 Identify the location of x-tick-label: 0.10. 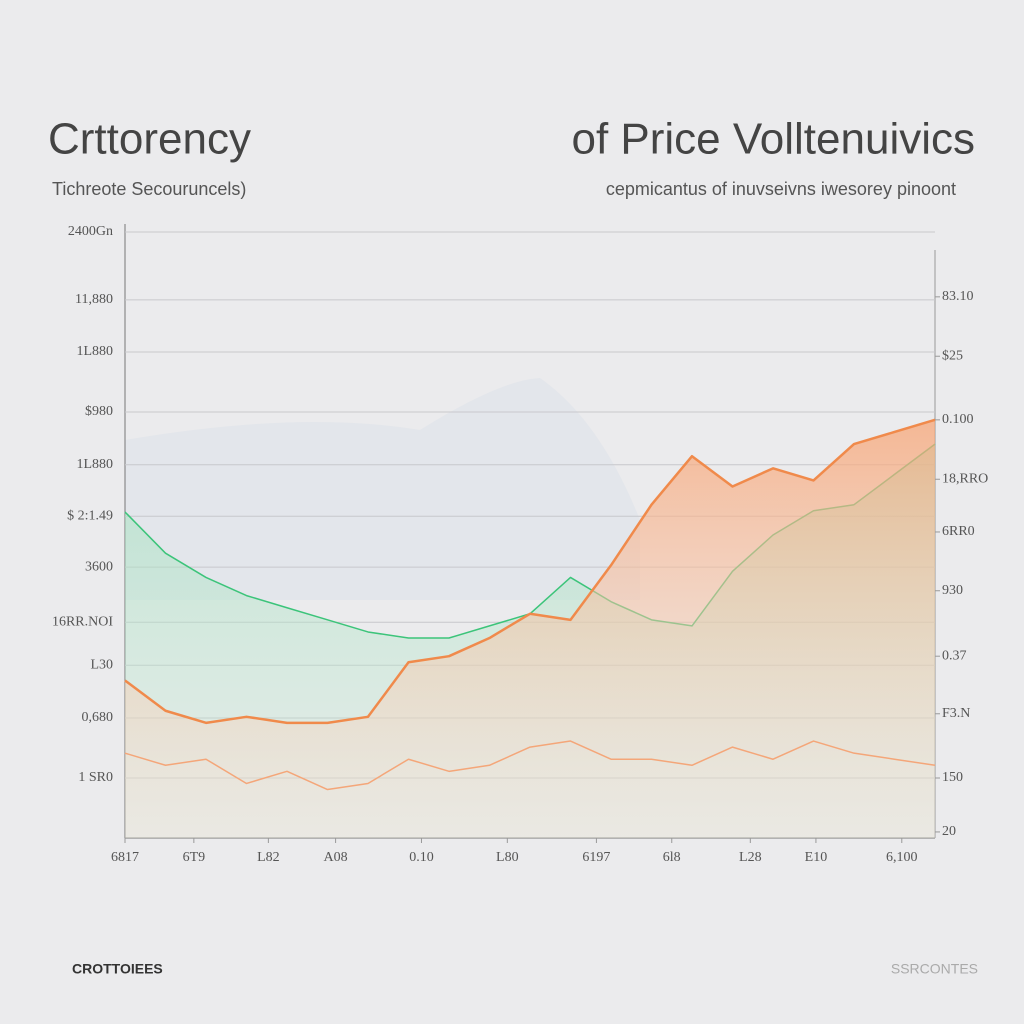
(421, 857).